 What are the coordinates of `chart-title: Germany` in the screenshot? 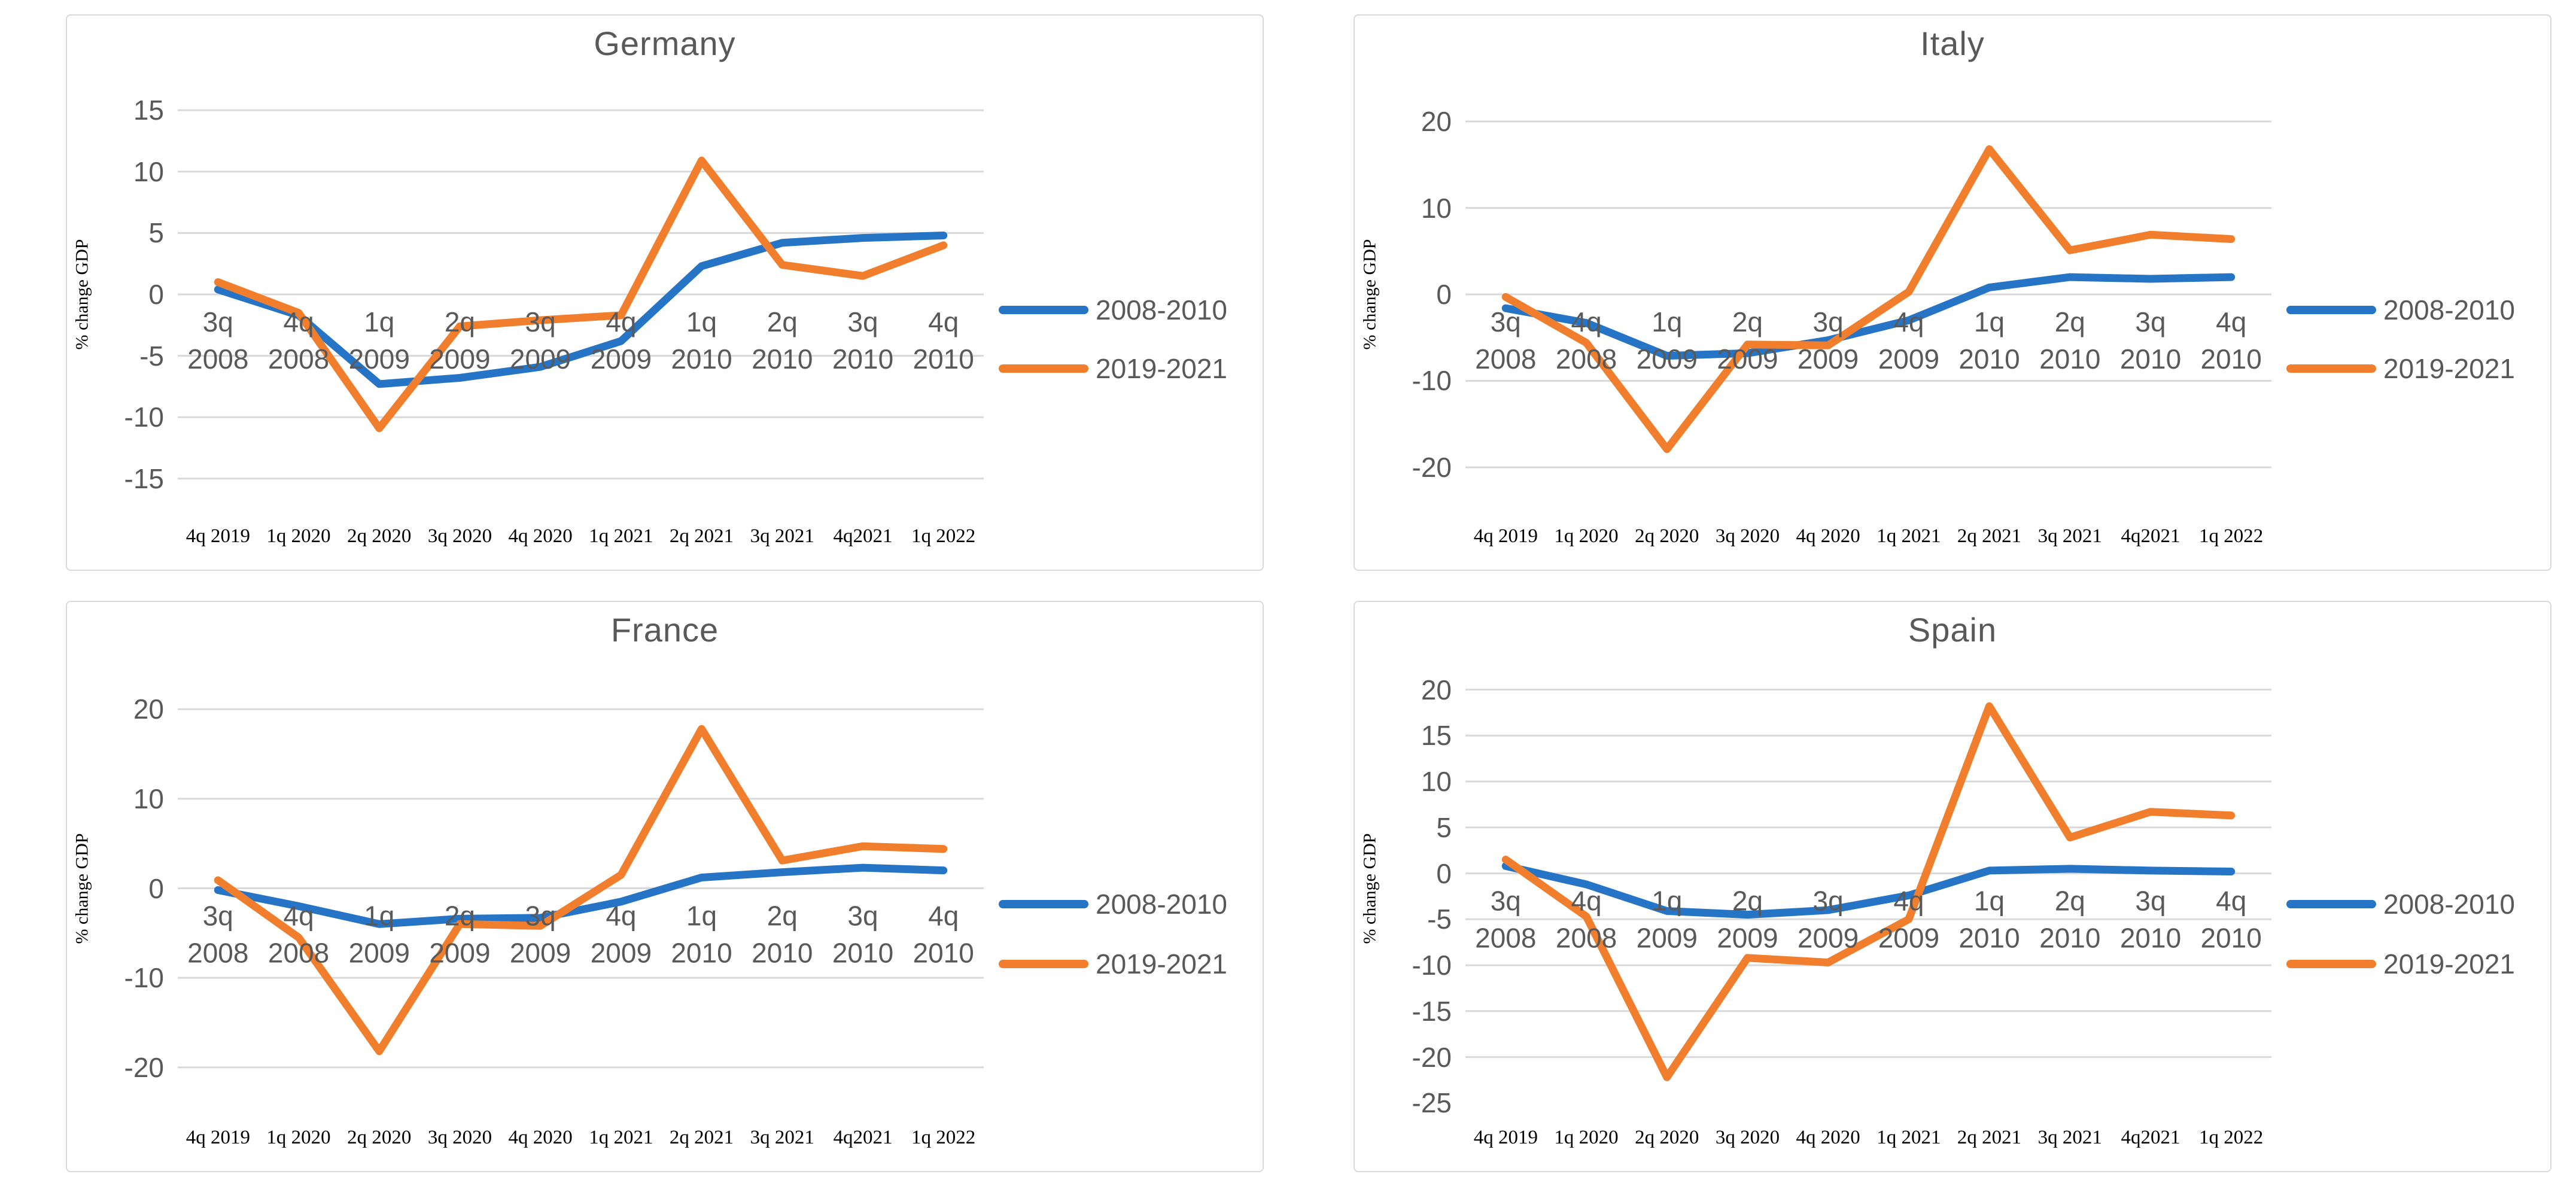 It's located at (665, 43).